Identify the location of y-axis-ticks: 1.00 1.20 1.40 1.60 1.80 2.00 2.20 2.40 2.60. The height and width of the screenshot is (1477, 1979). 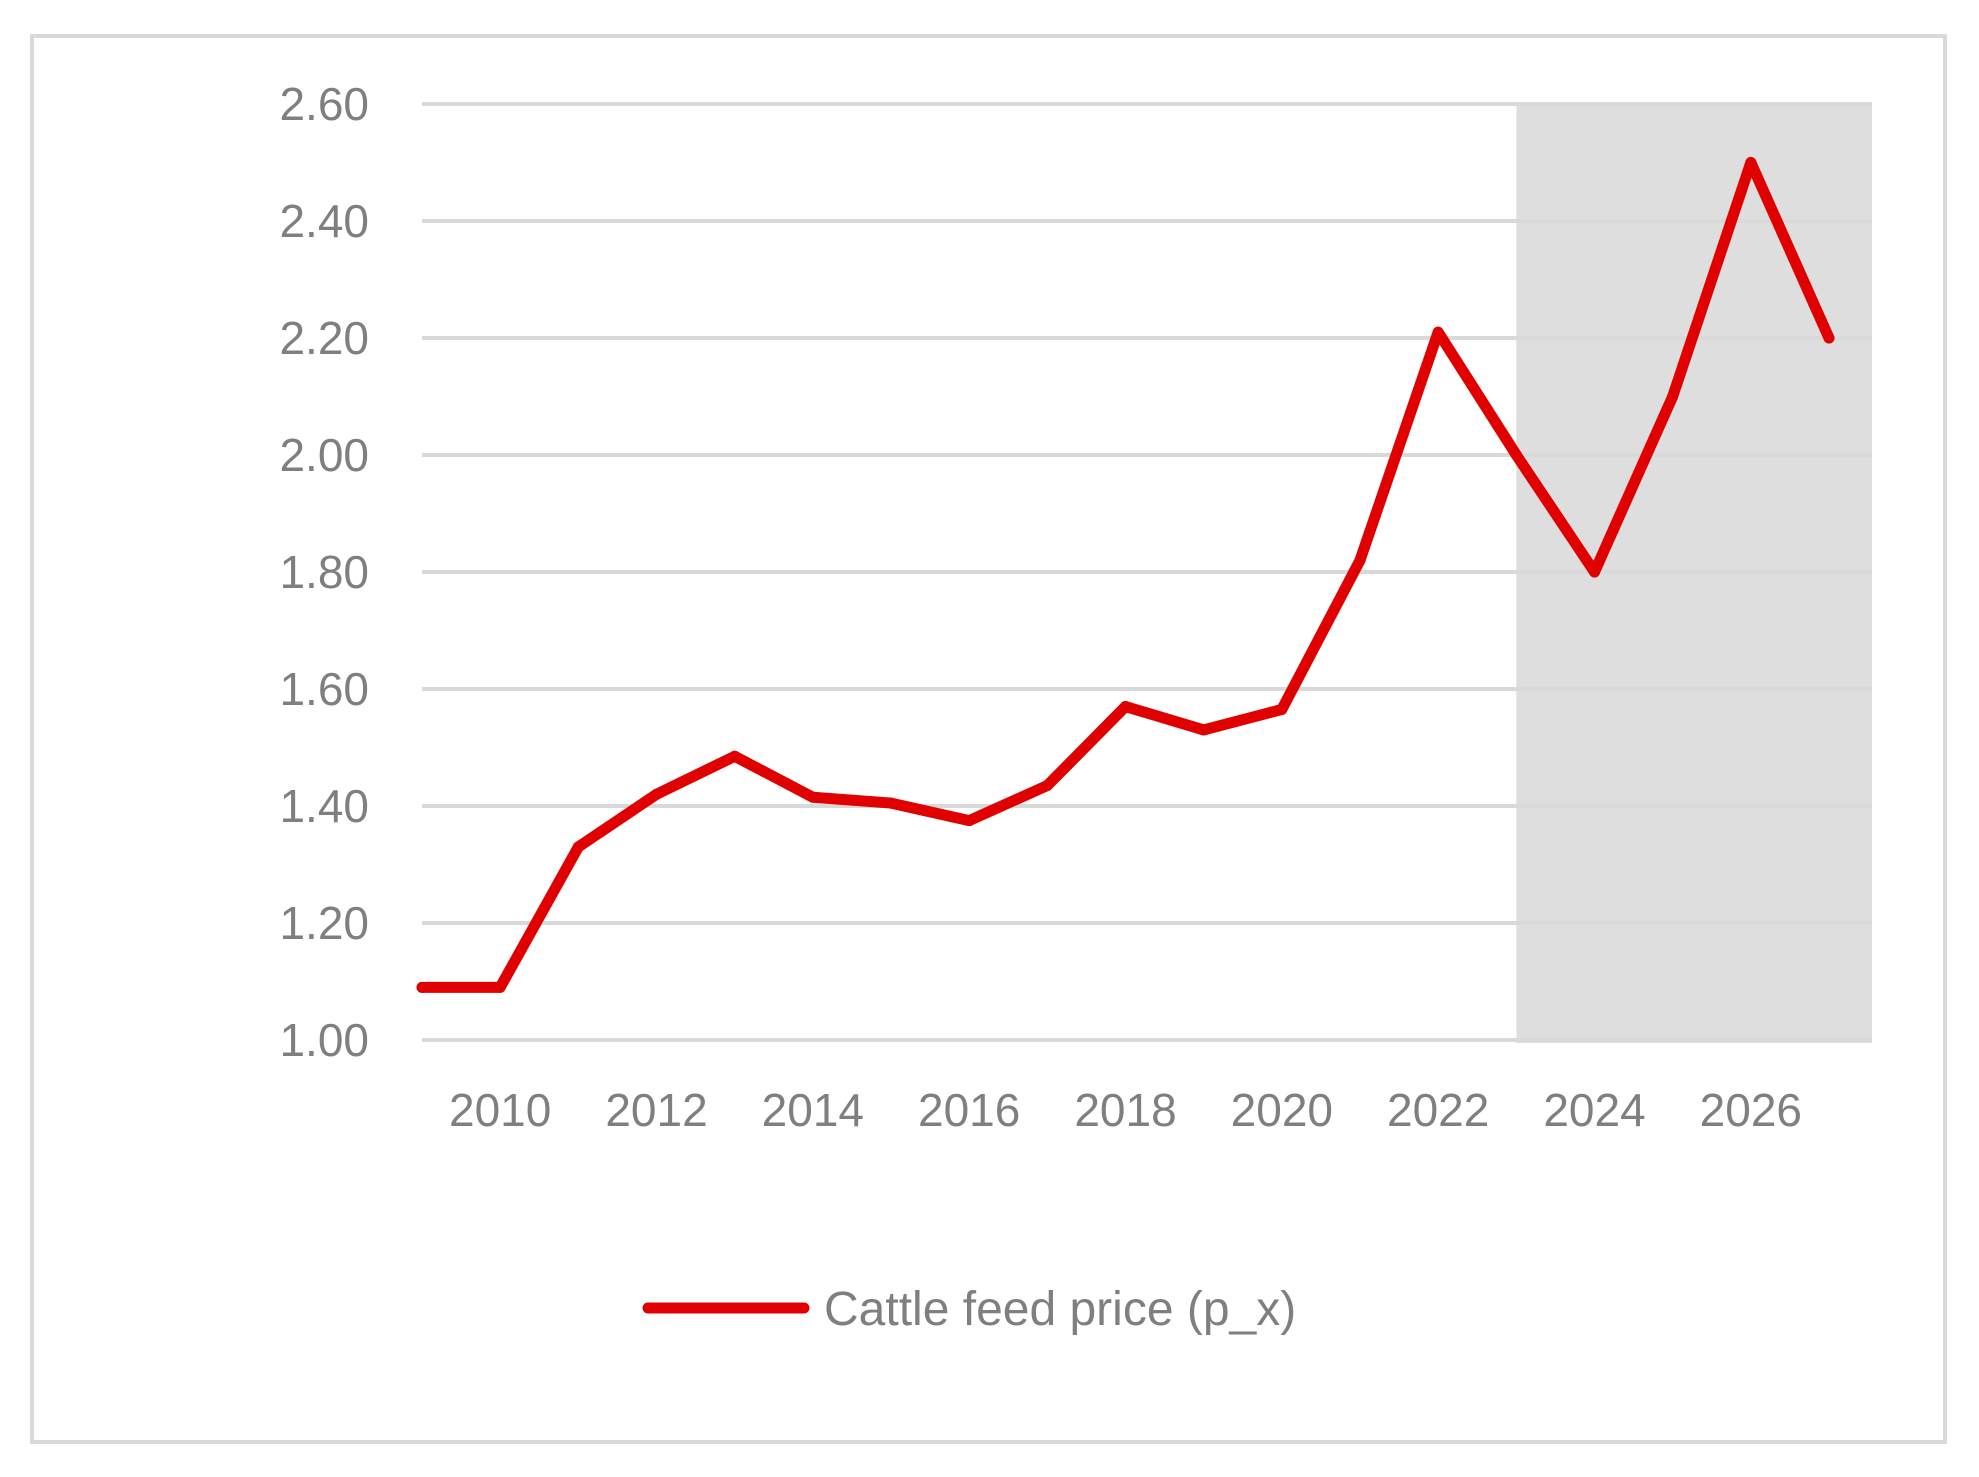
(324, 572).